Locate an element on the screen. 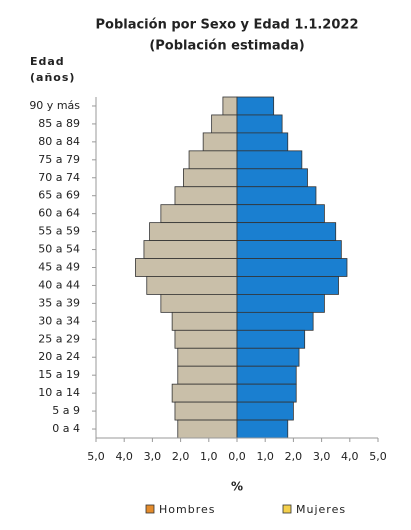 This screenshot has height=530, width=411. chart-subtitle: (Población estimada) is located at coordinates (226, 46).